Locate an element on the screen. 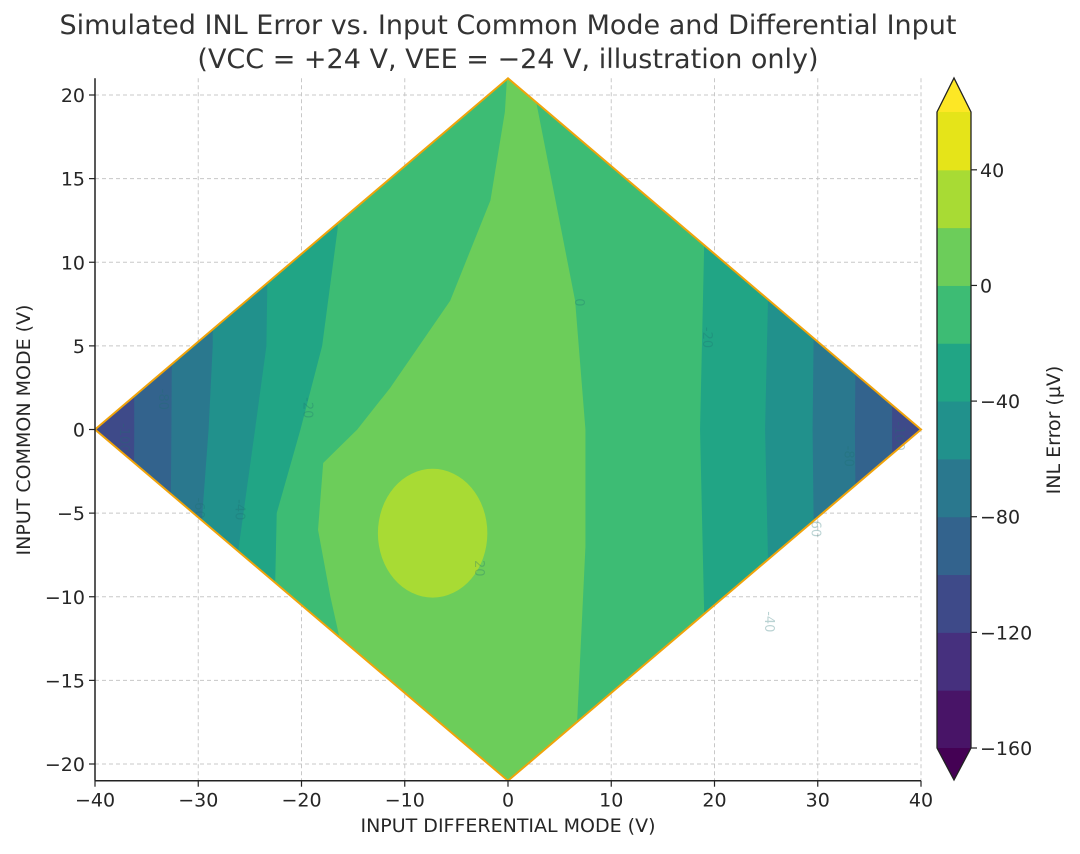 This screenshot has width=1080, height=854. x-tick-label: −40 is located at coordinates (95, 801).